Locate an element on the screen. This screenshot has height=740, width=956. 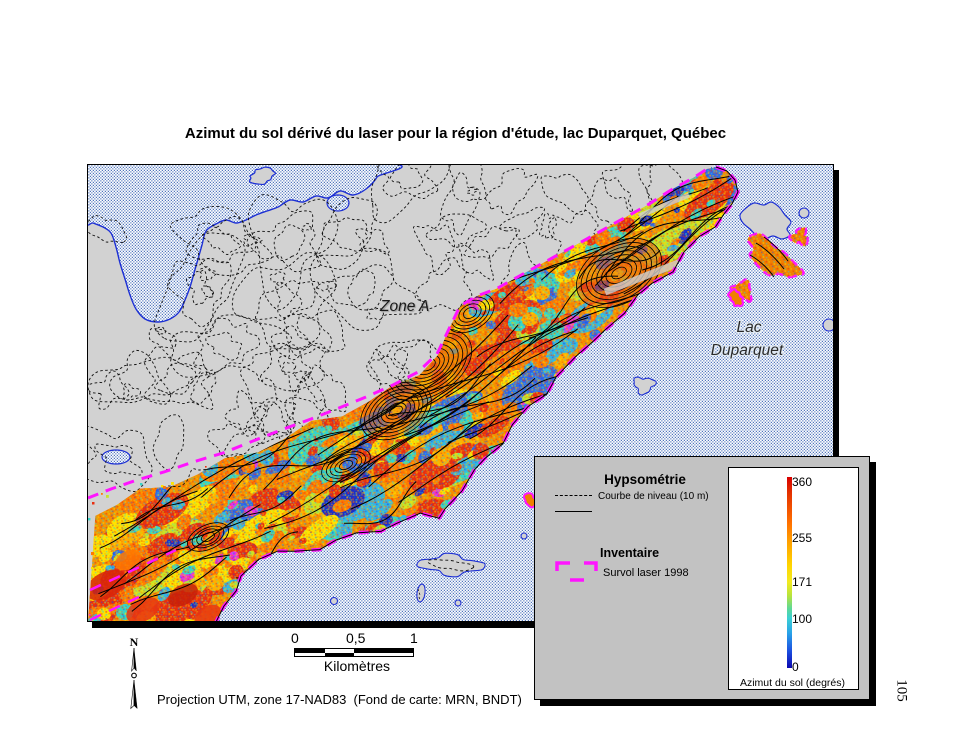
svg-text: Lac is located at coordinates (749, 327).